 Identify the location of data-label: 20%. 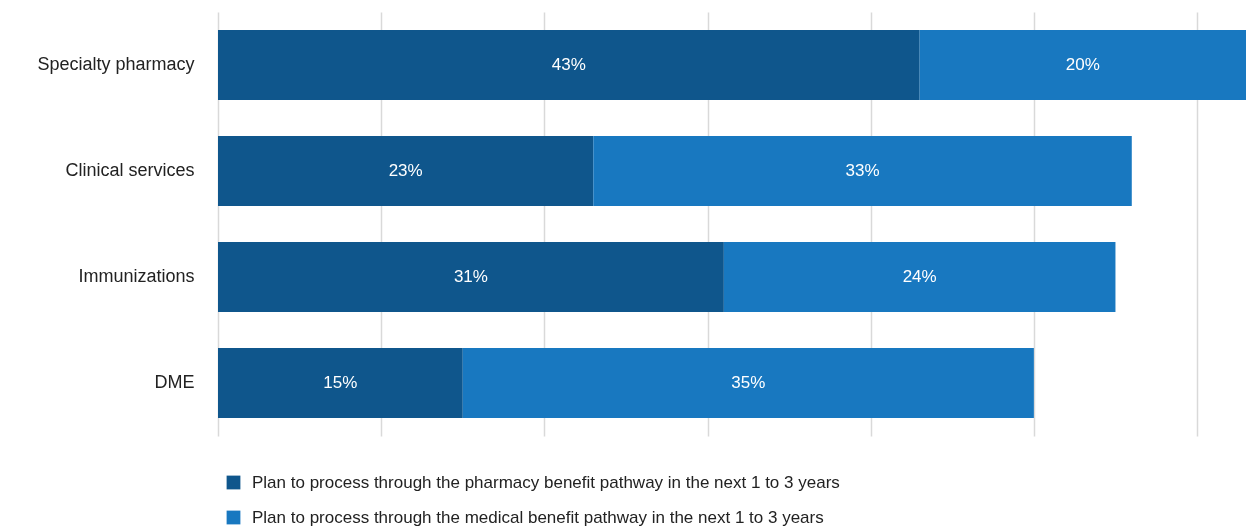
(1082, 64).